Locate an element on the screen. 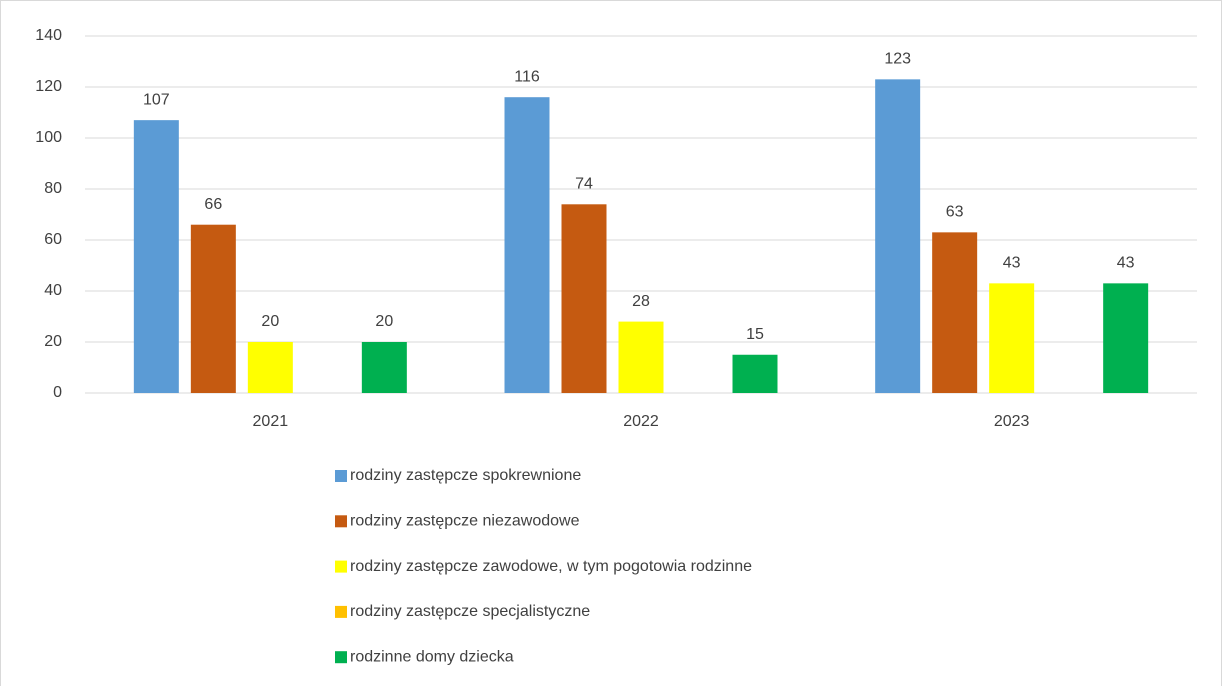  legend-label: rodziny zastępcze niezawodowe is located at coordinates (465, 521).